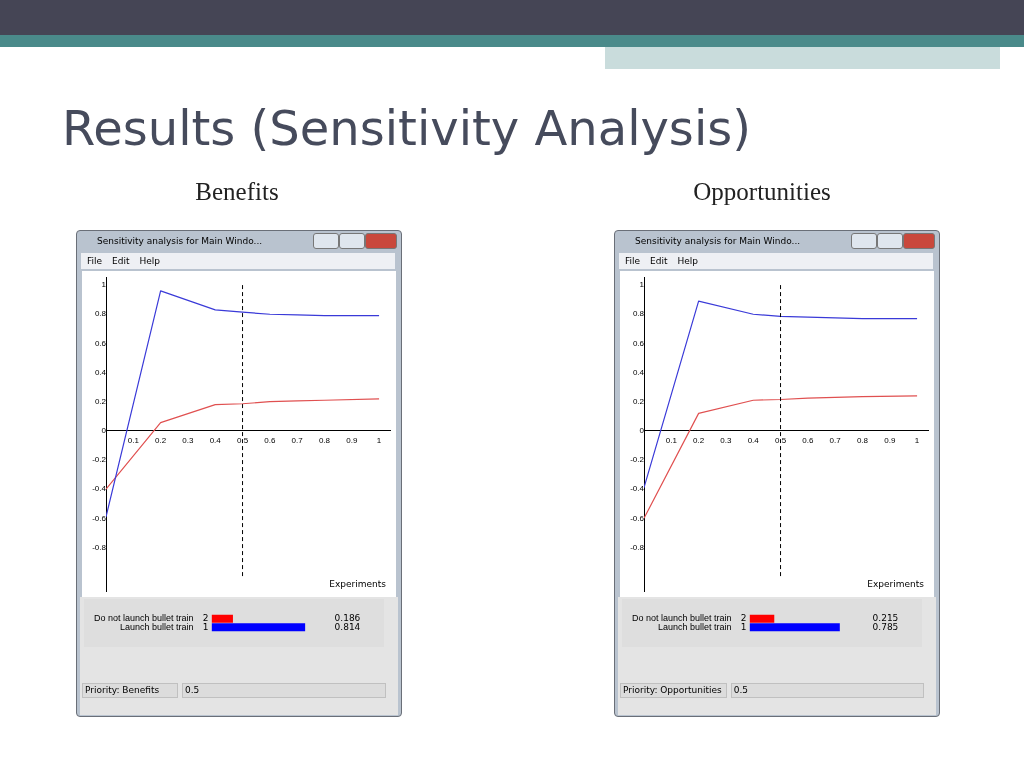 The width and height of the screenshot is (1024, 768). I want to click on text: Priority: Benefits, so click(130, 690).